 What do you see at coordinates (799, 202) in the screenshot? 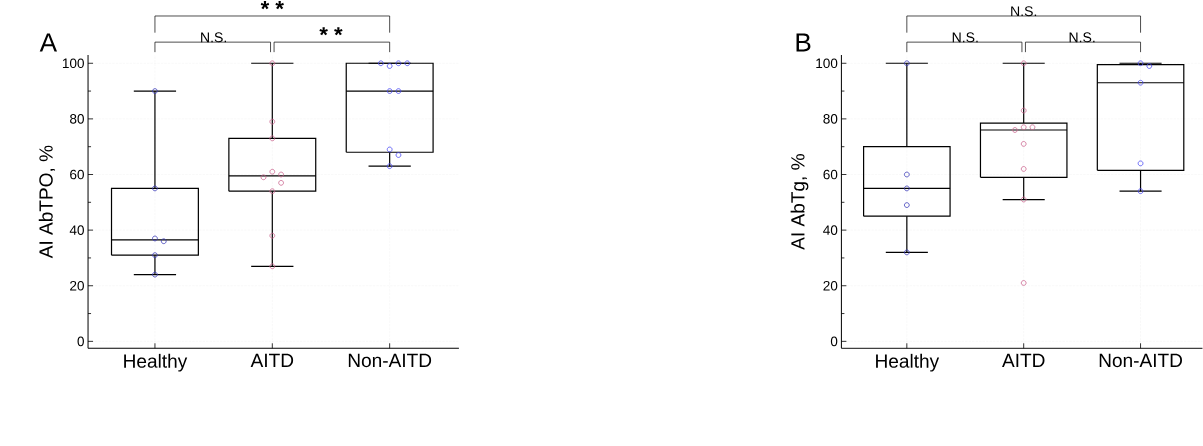
I see `y-axis-title: AI AbTg, %` at bounding box center [799, 202].